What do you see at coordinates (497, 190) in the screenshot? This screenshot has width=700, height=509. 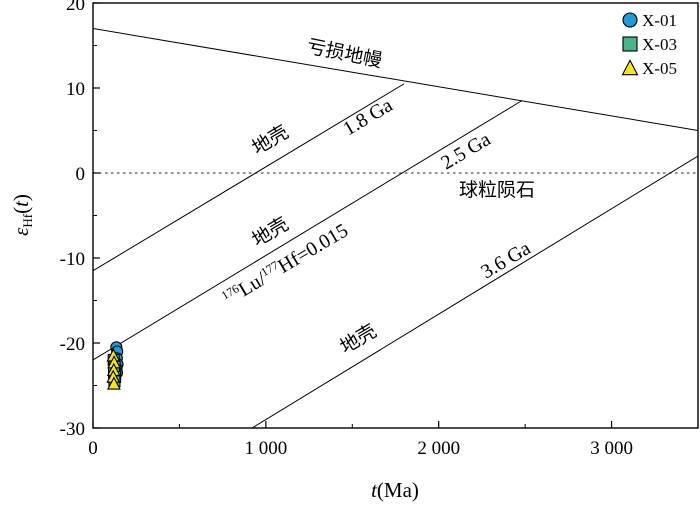 I see `chondrite-label: 球粒陨石` at bounding box center [497, 190].